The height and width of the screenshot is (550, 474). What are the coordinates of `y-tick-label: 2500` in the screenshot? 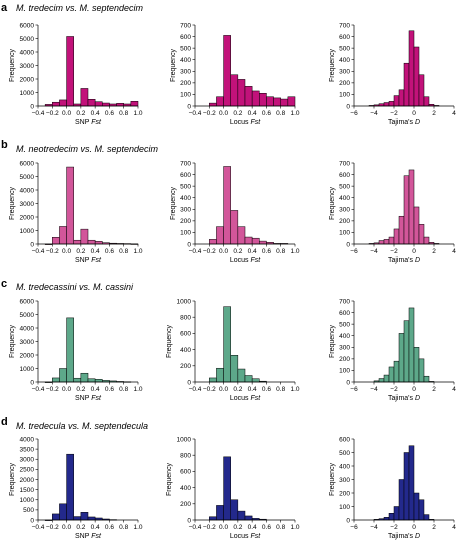 It's located at (27, 470).